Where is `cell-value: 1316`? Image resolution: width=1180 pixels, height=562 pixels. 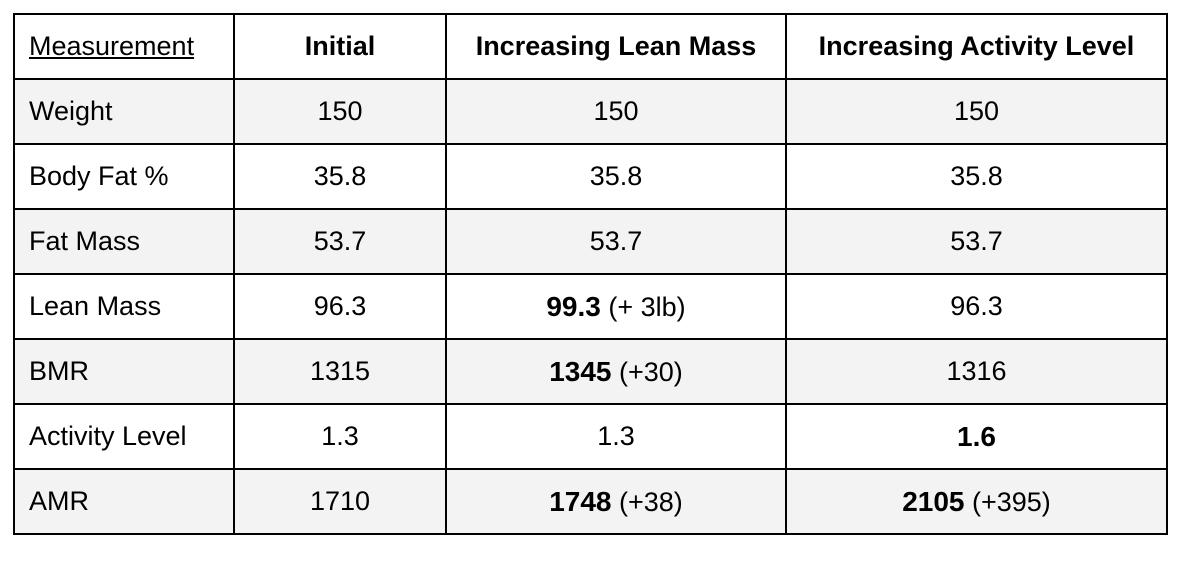 cell-value: 1316 is located at coordinates (976, 371).